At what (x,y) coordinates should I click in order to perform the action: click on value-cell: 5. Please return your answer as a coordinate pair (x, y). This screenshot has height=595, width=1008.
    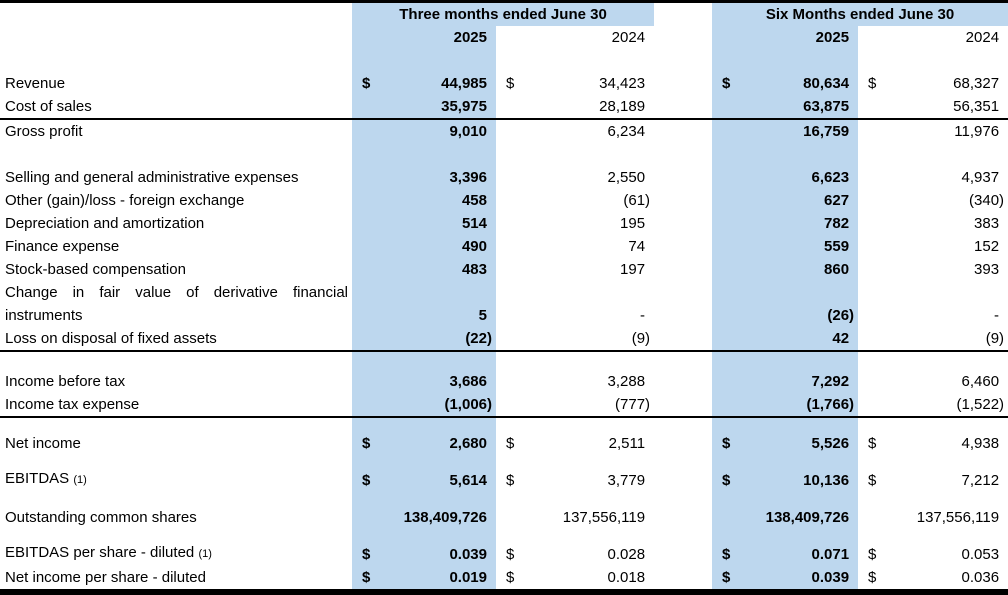
    Looking at the image, I should click on (437, 315).